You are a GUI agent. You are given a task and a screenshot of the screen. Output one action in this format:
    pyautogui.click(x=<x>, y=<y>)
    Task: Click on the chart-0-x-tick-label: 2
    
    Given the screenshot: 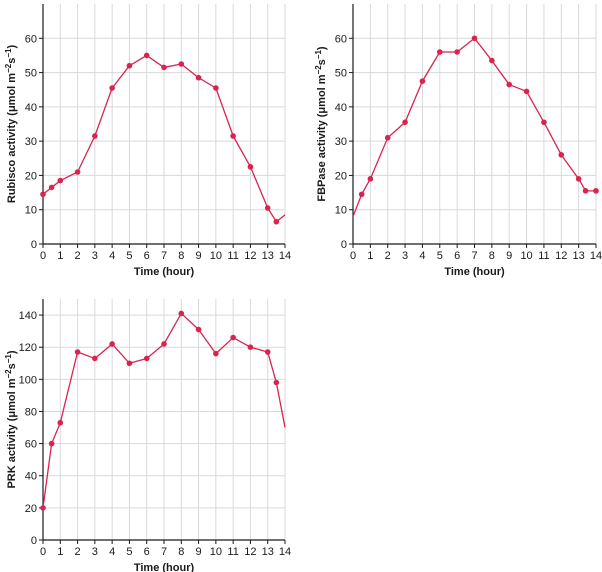 What is the action you would take?
    pyautogui.click(x=78, y=256)
    